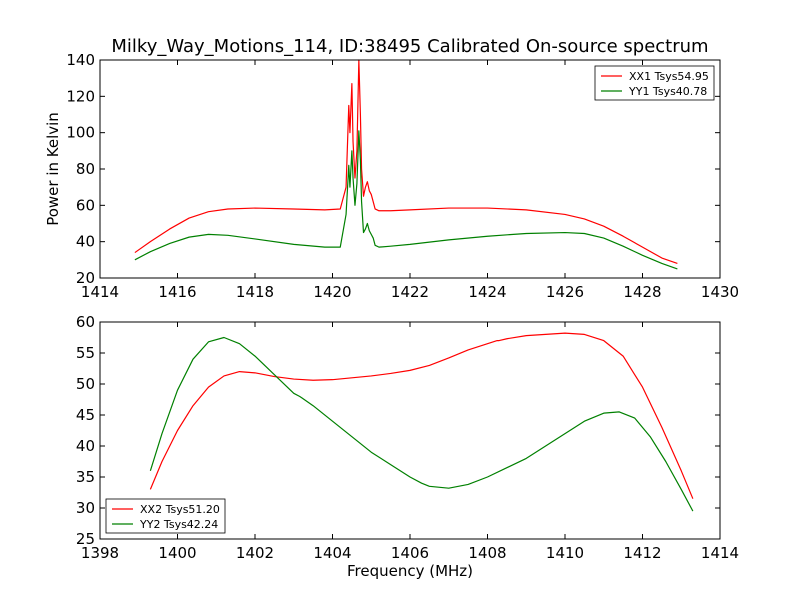 Image resolution: width=800 pixels, height=600 pixels. I want to click on x-tick-label: 1402, so click(255, 553).